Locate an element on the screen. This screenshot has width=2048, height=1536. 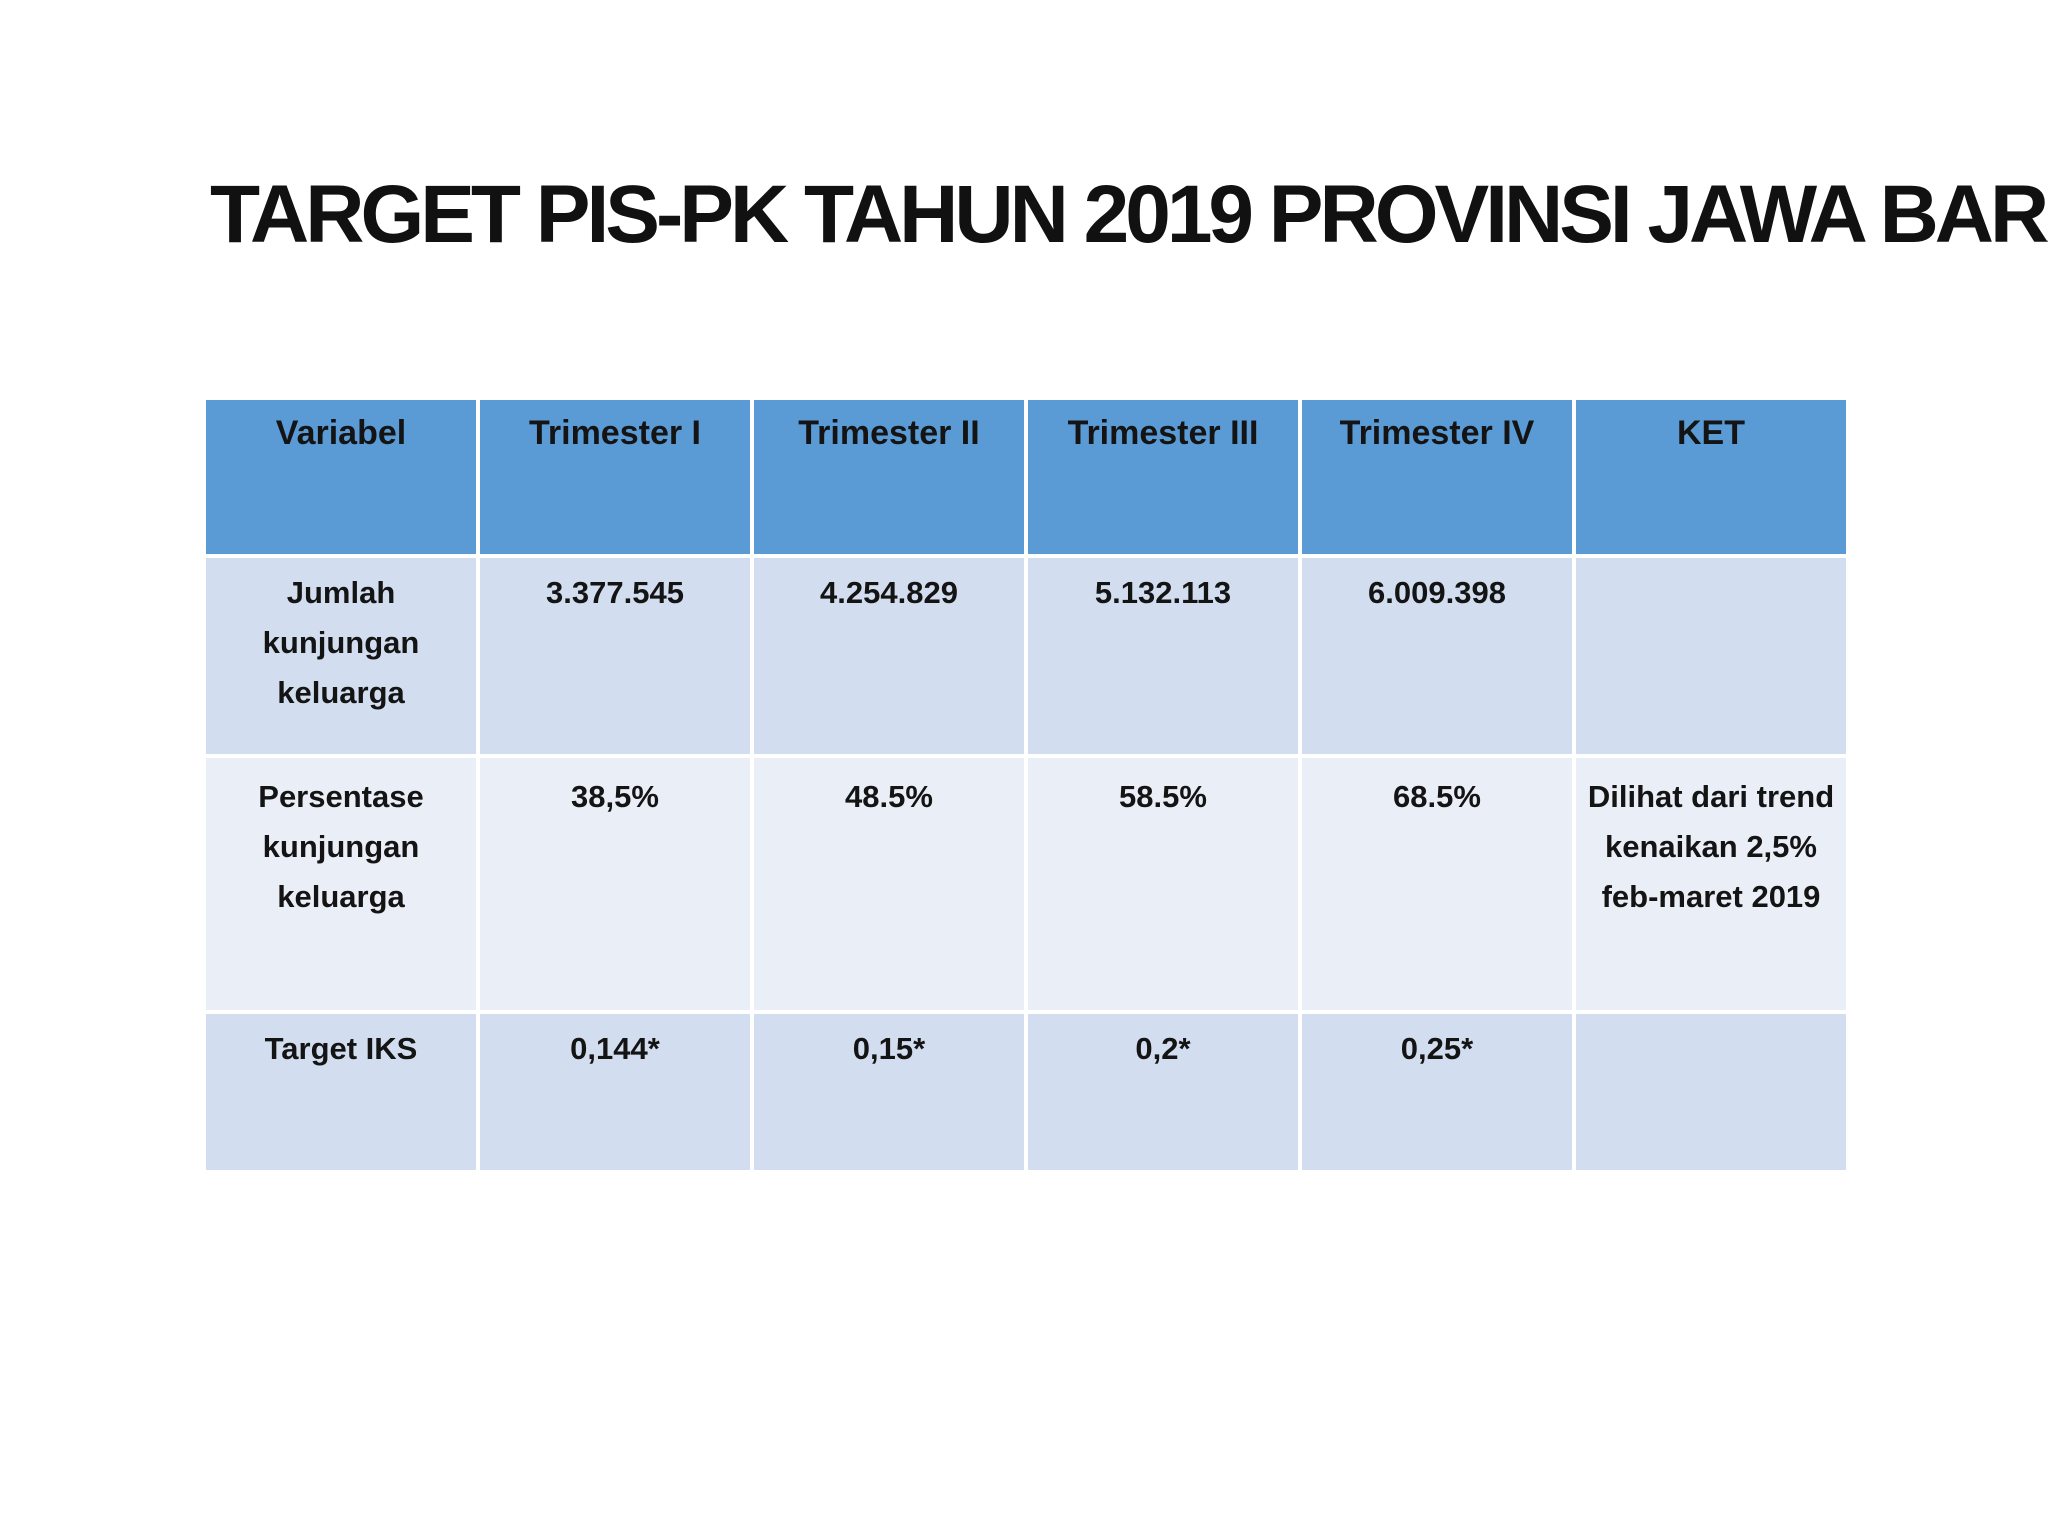
header-ket: KET is located at coordinates (1711, 477).